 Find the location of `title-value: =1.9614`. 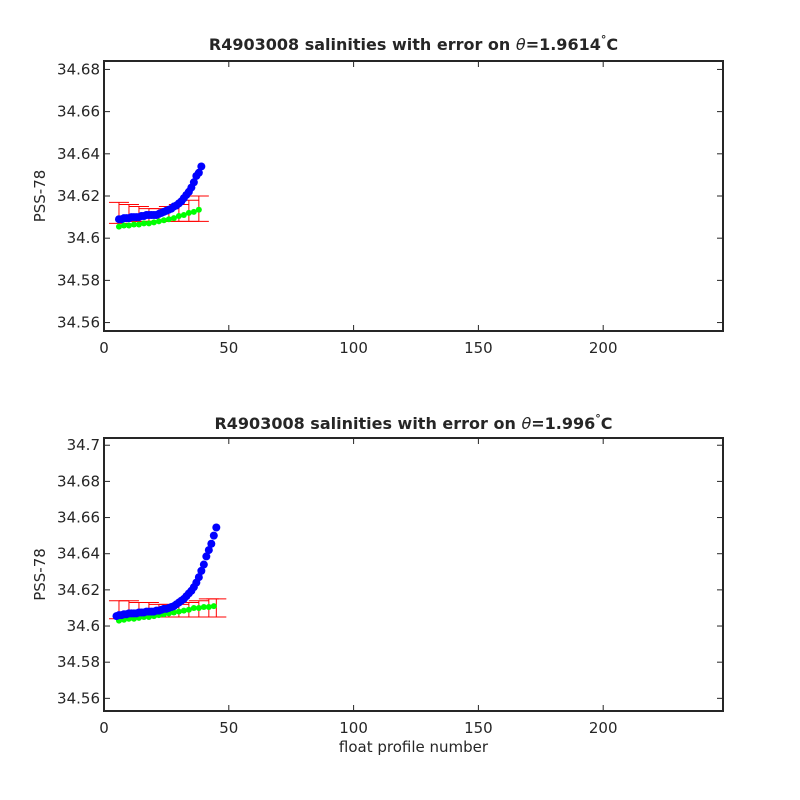

title-value: =1.9614 is located at coordinates (563, 44).